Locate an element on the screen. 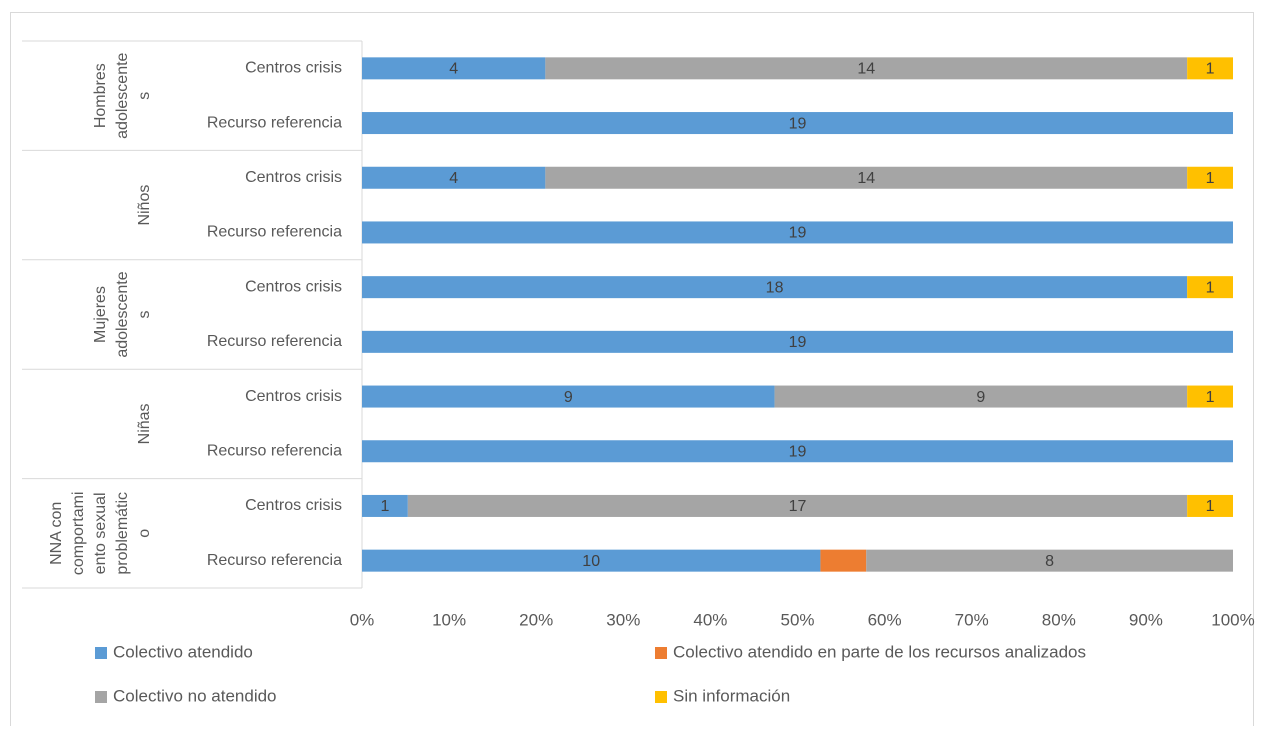 The height and width of the screenshot is (731, 1264). x-tick-label: 60% is located at coordinates (885, 619).